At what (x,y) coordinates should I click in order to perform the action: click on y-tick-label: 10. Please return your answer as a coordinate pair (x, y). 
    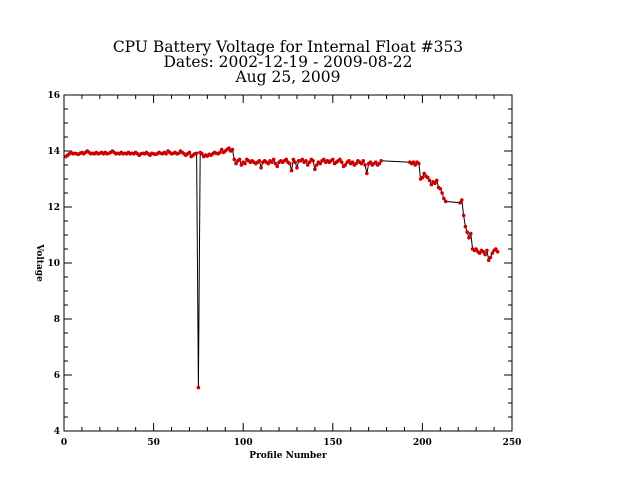
    Looking at the image, I should click on (53, 264).